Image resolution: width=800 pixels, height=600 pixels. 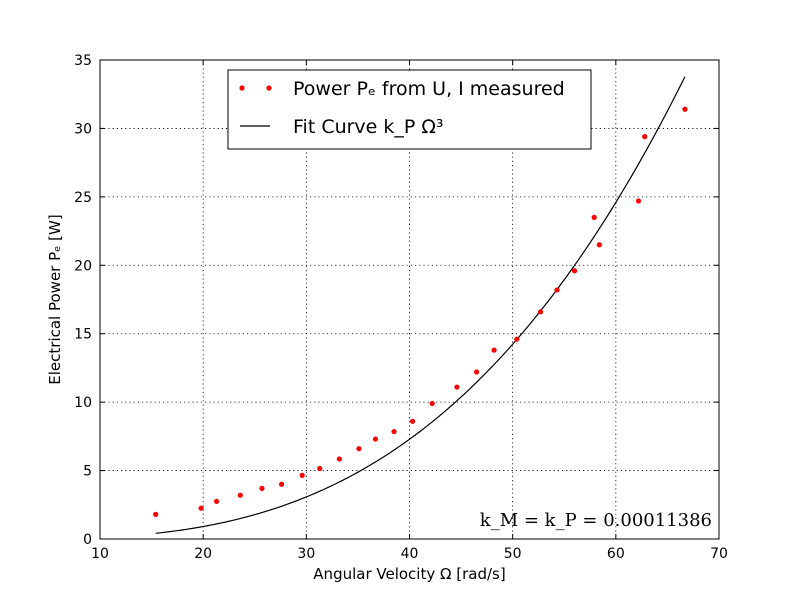 What do you see at coordinates (719, 554) in the screenshot?
I see `x-tick-label: 70` at bounding box center [719, 554].